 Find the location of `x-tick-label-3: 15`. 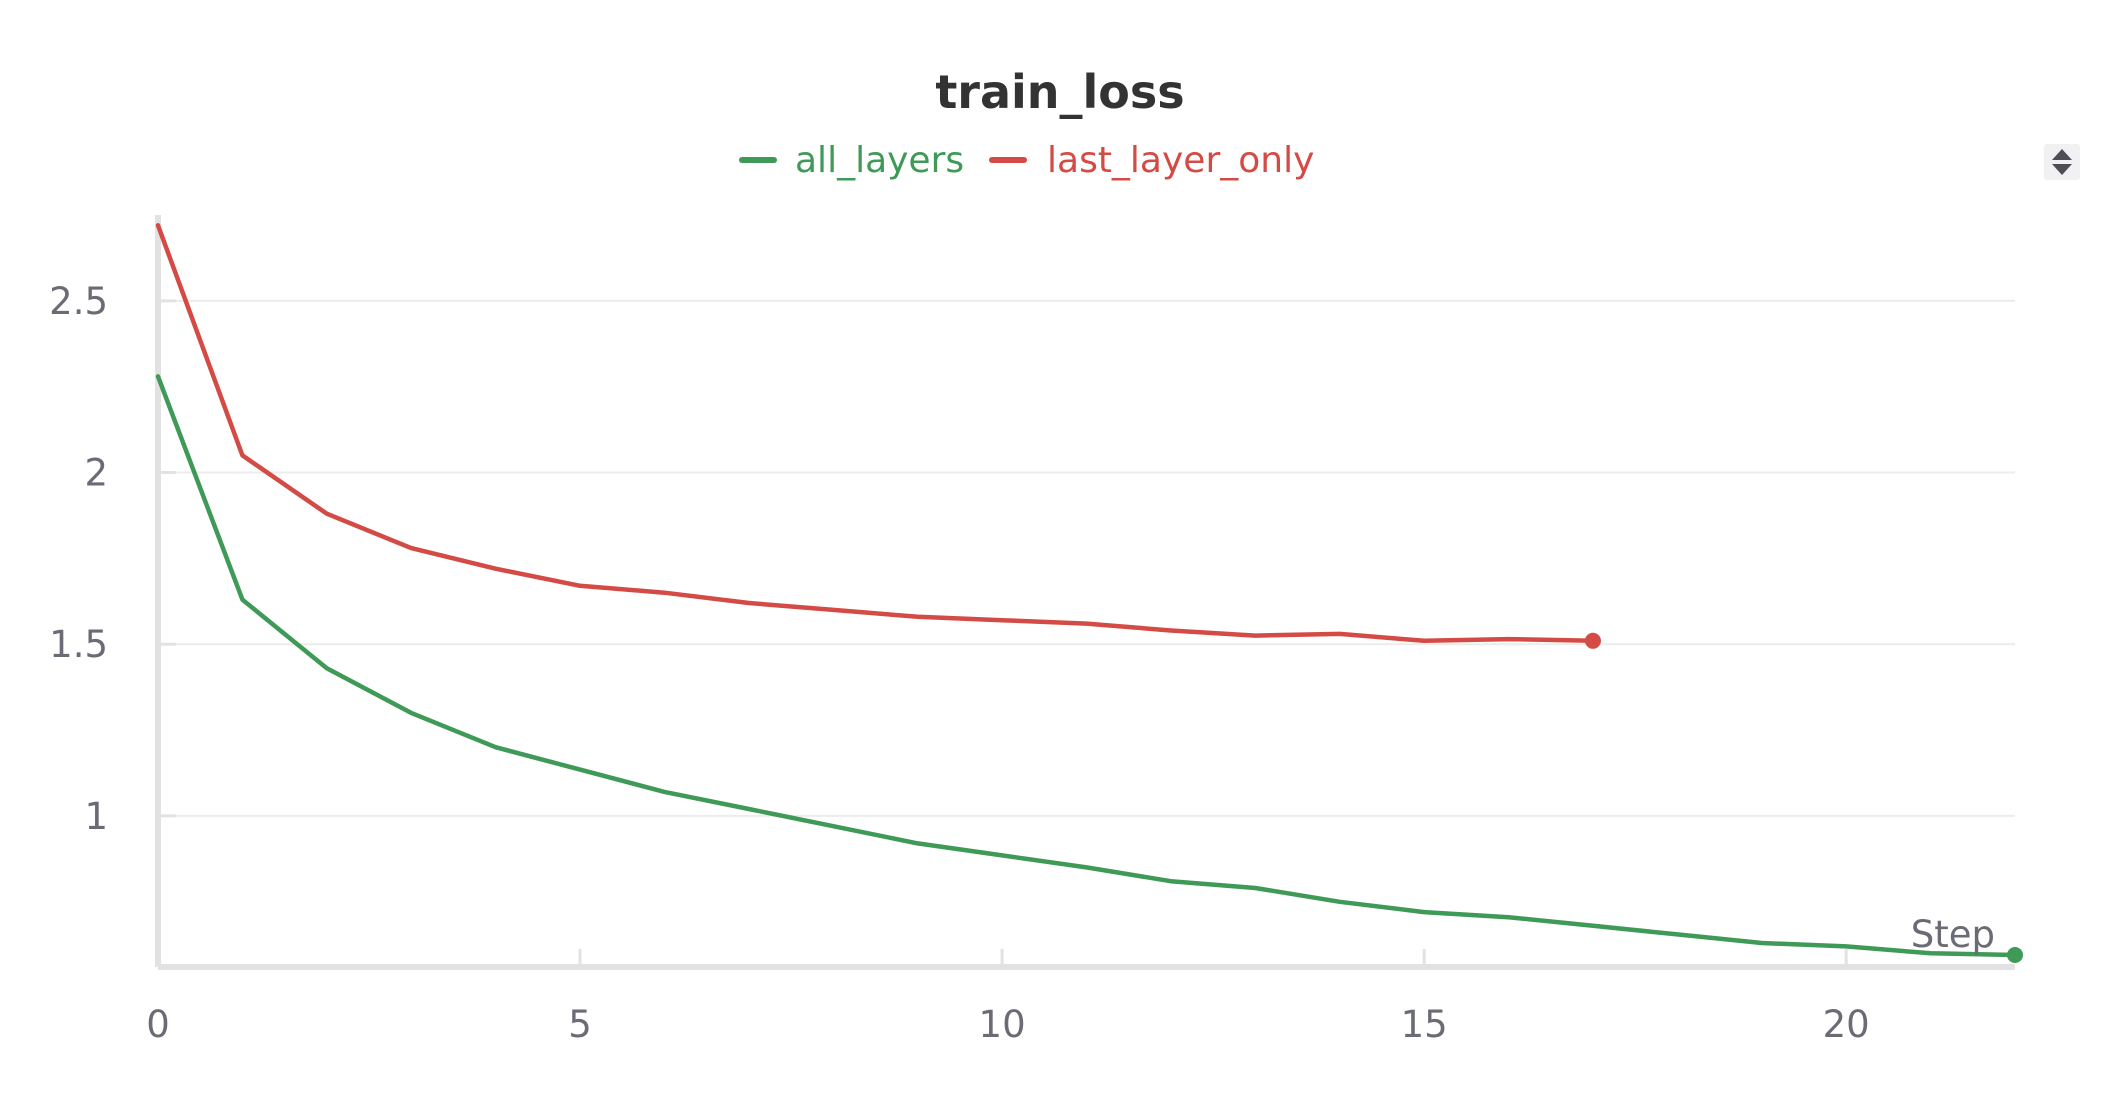

x-tick-label-3: 15 is located at coordinates (1424, 1024).